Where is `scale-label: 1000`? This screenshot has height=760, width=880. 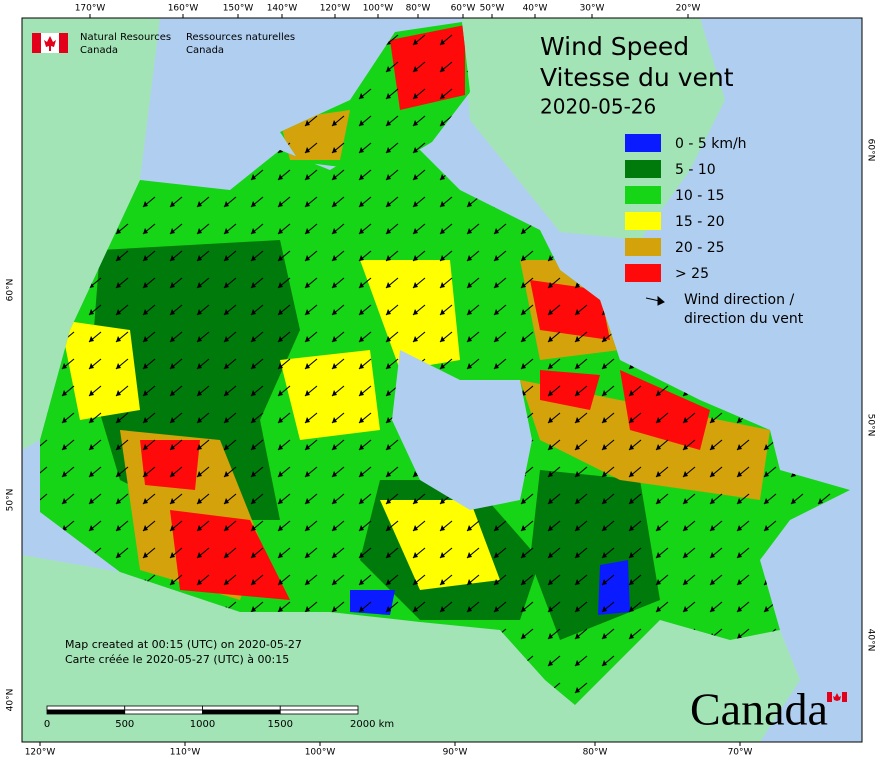
scale-label: 1000 is located at coordinates (202, 724).